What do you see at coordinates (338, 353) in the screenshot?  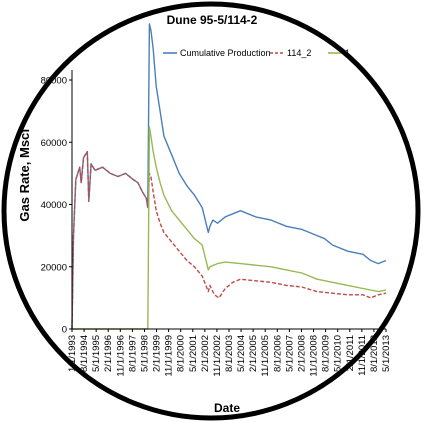 I see `x-tick-label: 5/1/2010` at bounding box center [338, 353].